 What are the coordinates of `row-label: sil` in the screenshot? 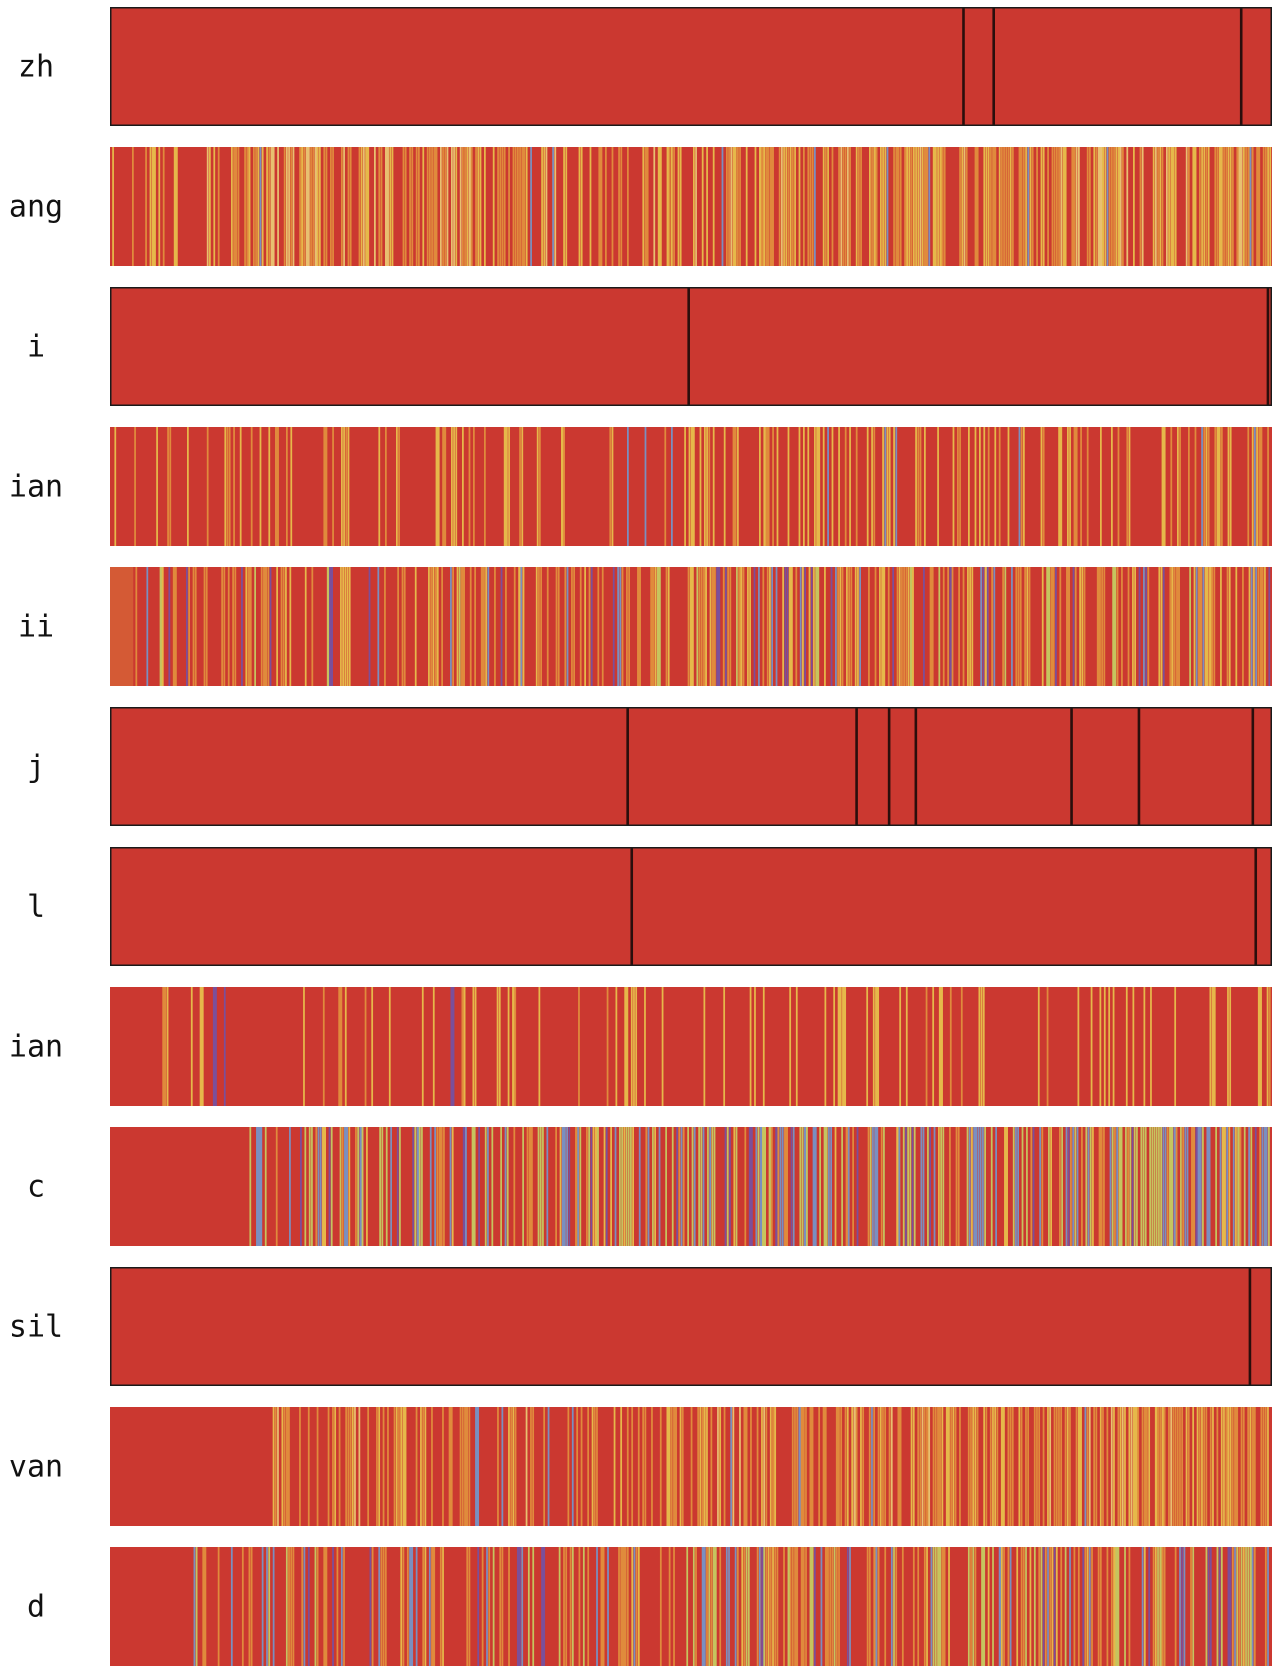 It's located at (36, 1327).